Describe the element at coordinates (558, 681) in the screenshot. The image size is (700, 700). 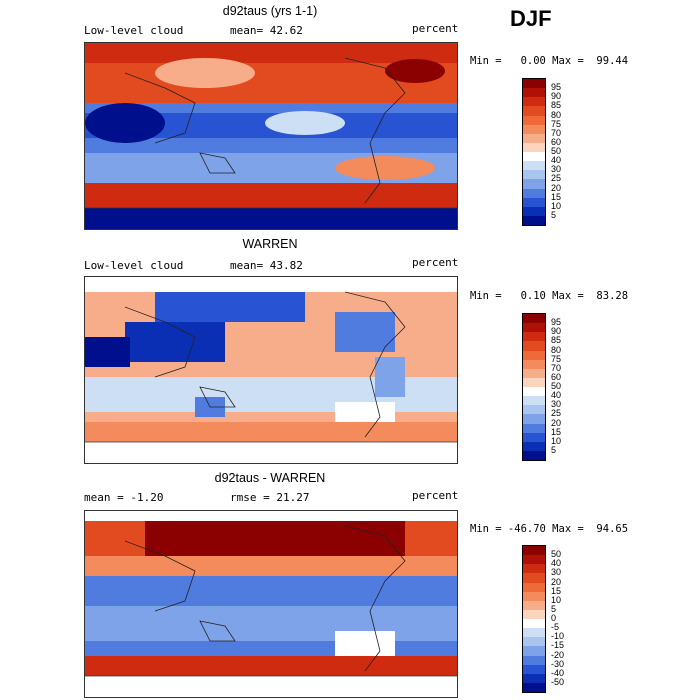
I see `colorbar-tick-label: -50` at that location.